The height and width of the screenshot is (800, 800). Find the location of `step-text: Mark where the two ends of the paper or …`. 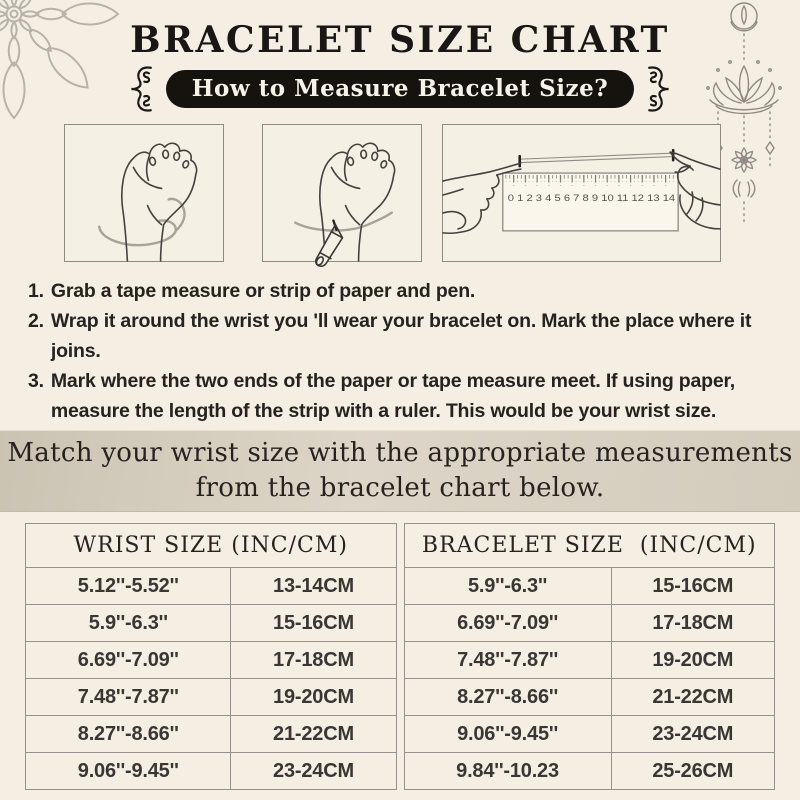

step-text: Mark where the two ends of the paper or … is located at coordinates (392, 396).